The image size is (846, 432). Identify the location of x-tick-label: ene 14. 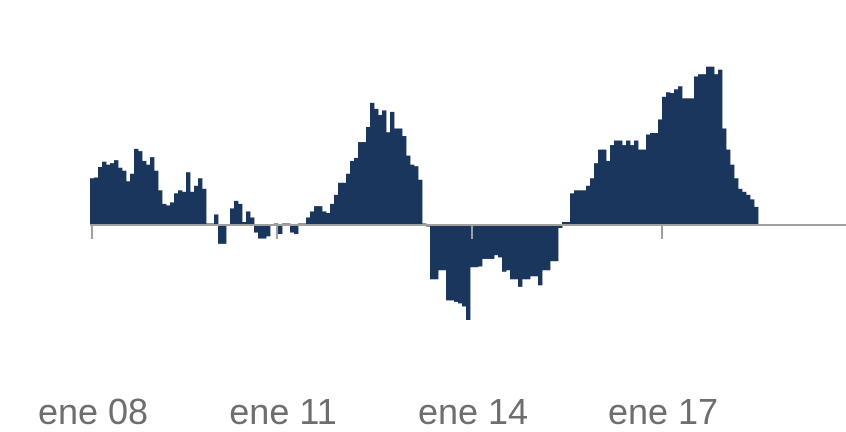
(473, 411).